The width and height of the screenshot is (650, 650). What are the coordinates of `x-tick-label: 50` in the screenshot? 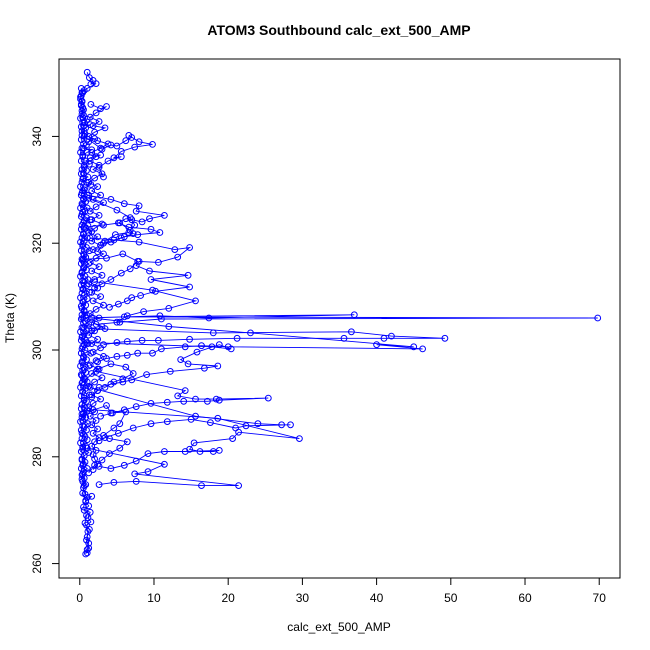 It's located at (451, 598).